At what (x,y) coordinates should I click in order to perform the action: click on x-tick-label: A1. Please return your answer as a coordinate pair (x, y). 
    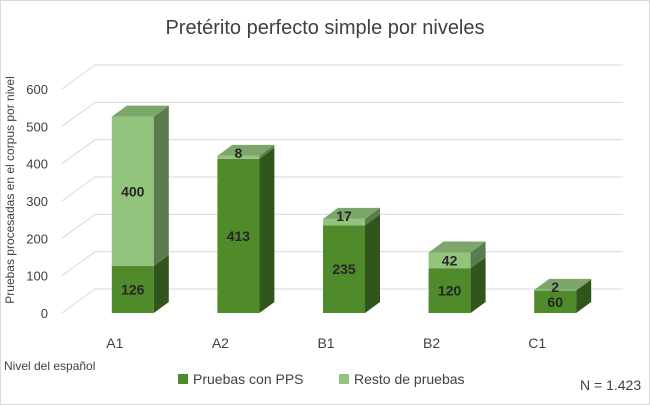
    Looking at the image, I should click on (114, 343).